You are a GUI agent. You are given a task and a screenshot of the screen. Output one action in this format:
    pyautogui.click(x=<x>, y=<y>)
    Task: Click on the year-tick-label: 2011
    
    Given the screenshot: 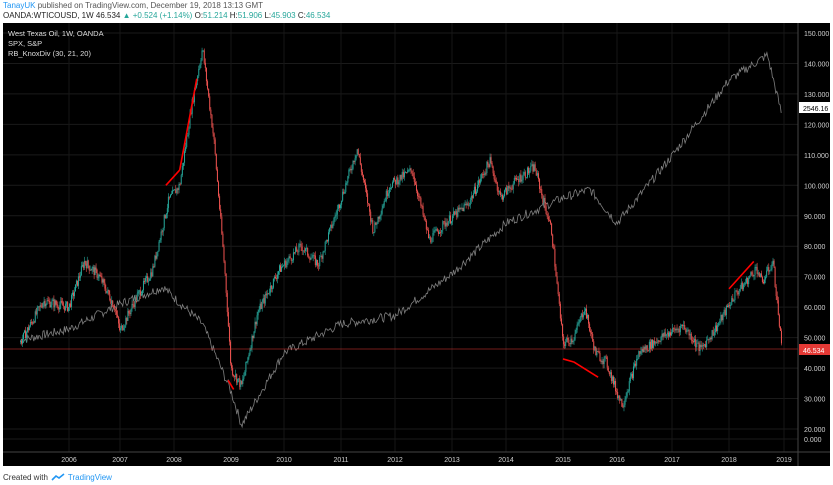 What is the action you would take?
    pyautogui.click(x=340, y=460)
    